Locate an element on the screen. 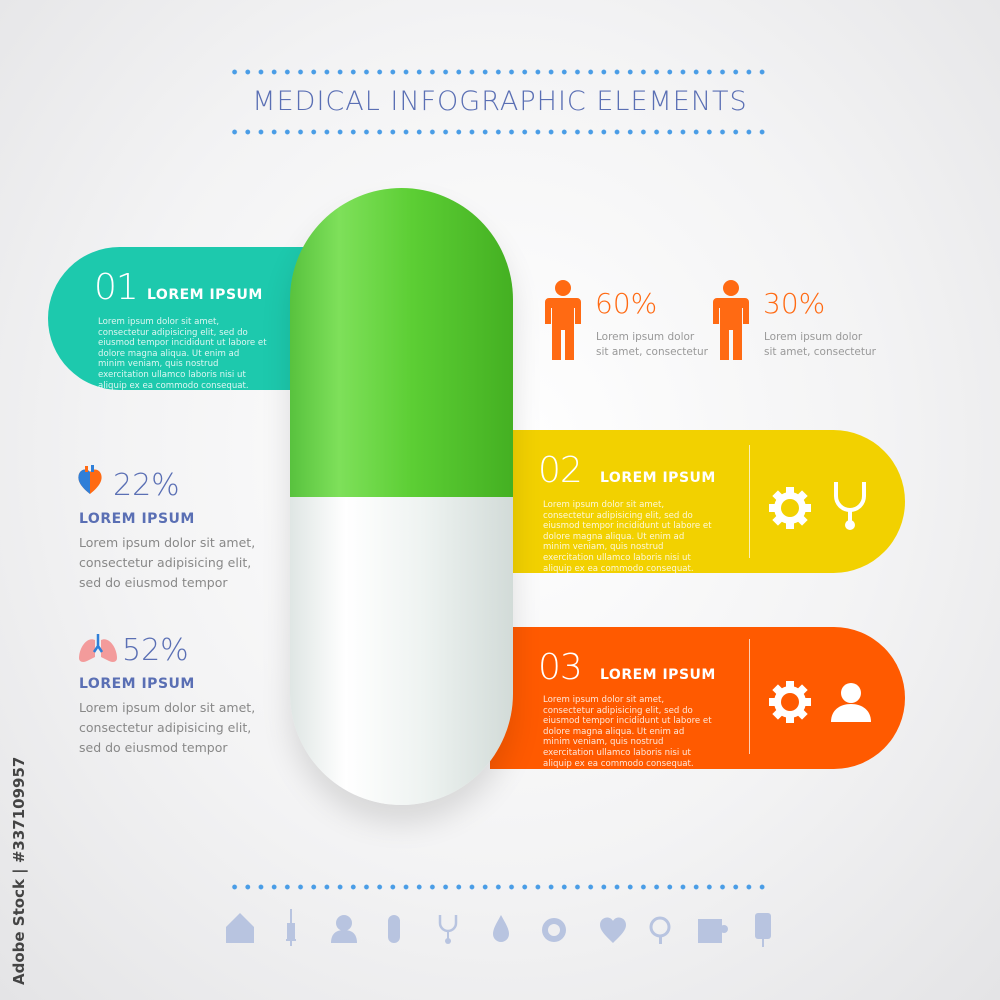 The width and height of the screenshot is (1000, 1000). syringe-icon is located at coordinates (291, 927).